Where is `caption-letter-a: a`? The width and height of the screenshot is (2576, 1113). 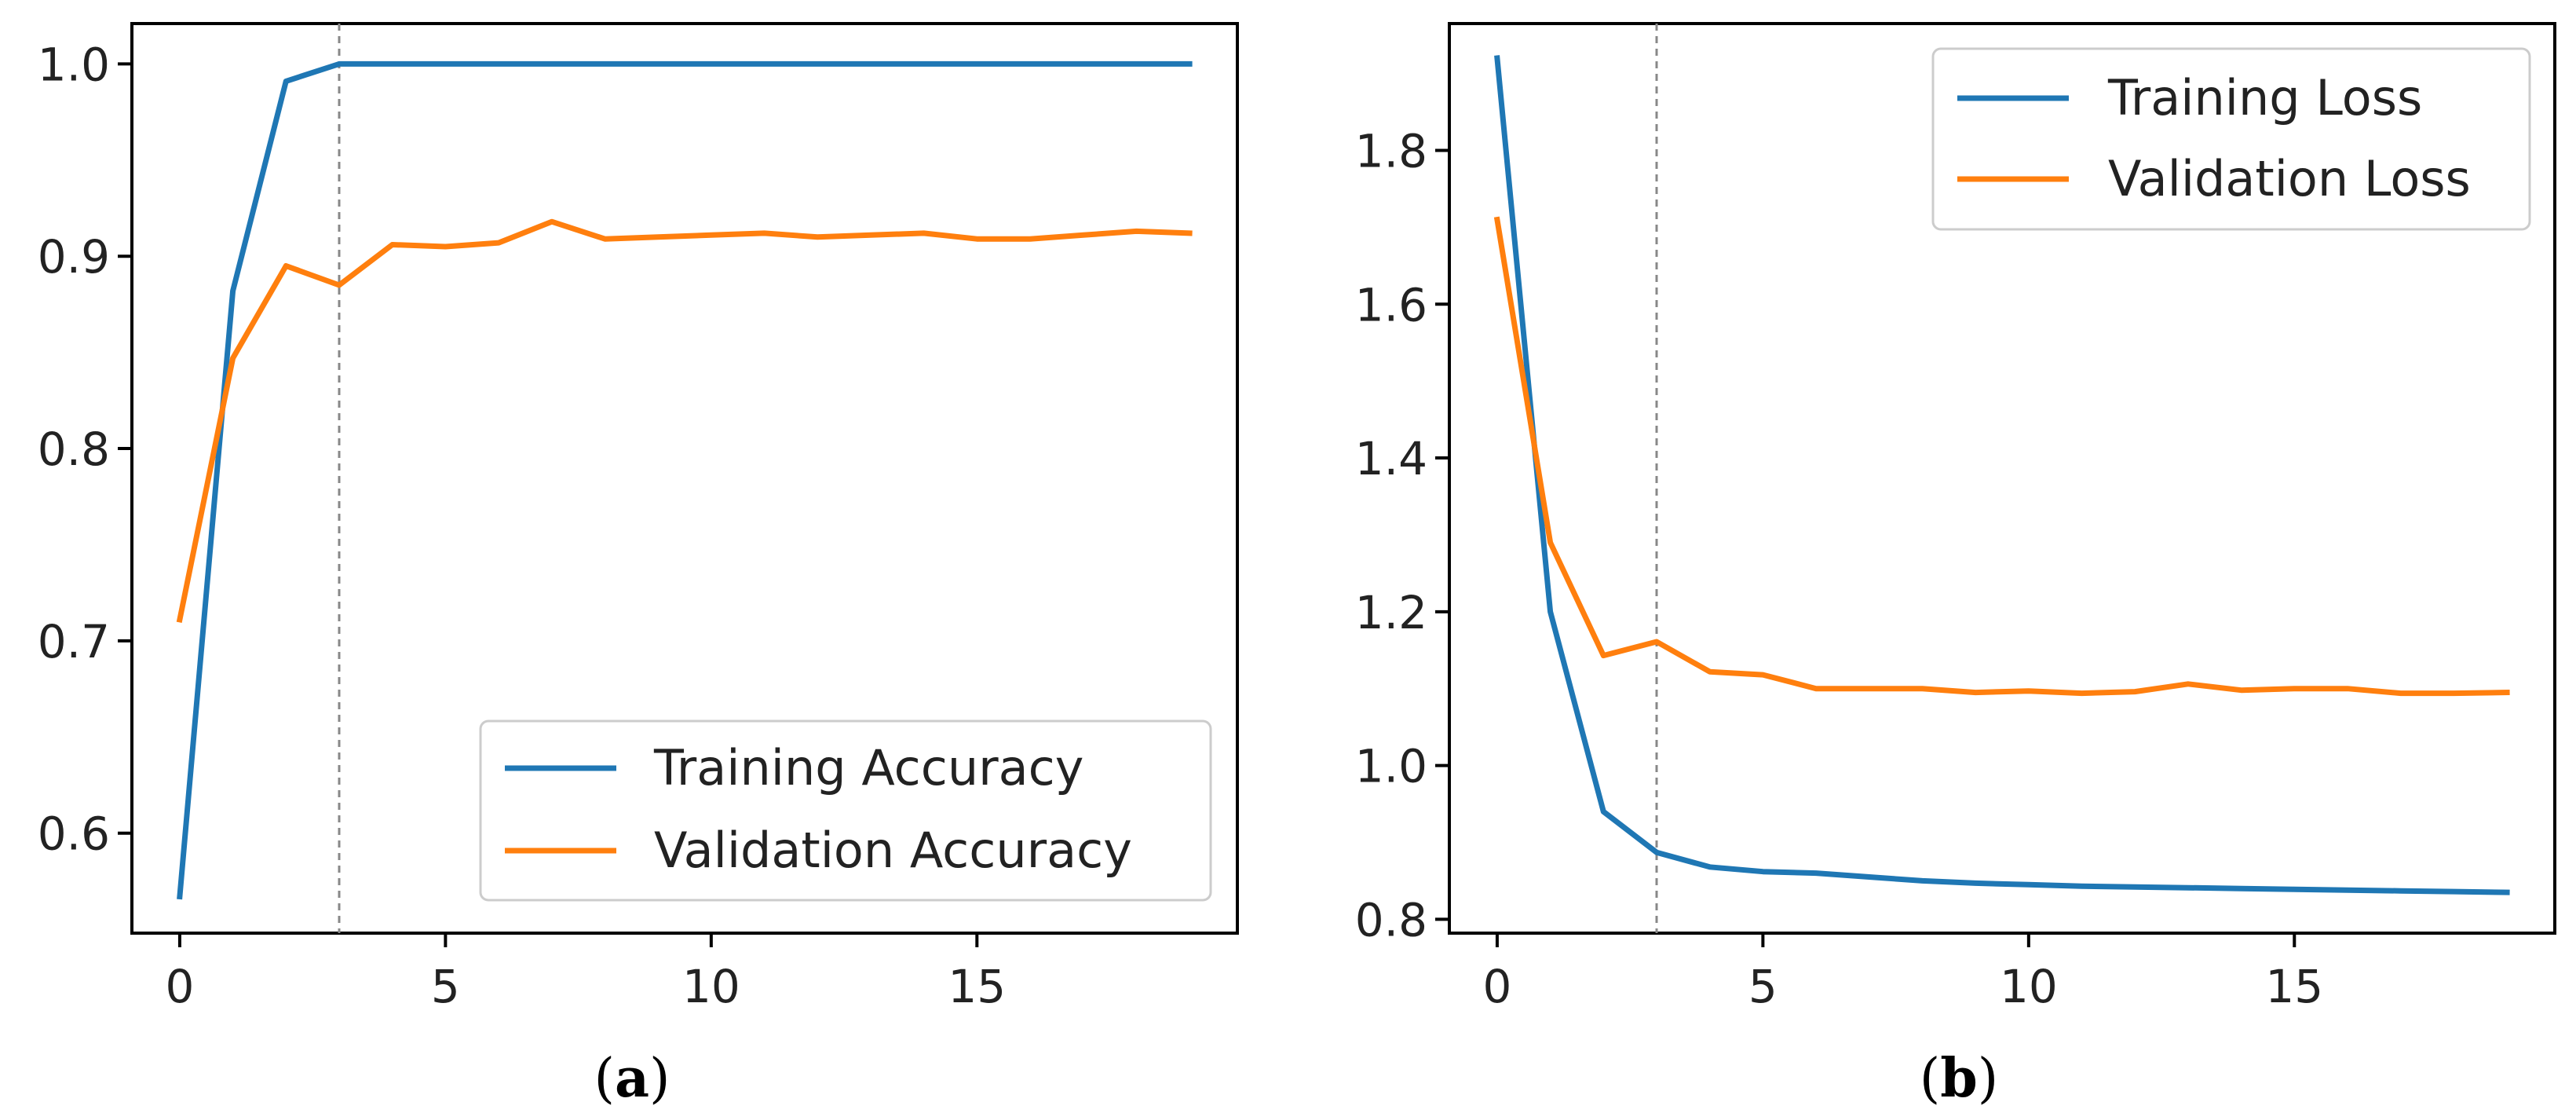
caption-letter-a: a is located at coordinates (632, 1078).